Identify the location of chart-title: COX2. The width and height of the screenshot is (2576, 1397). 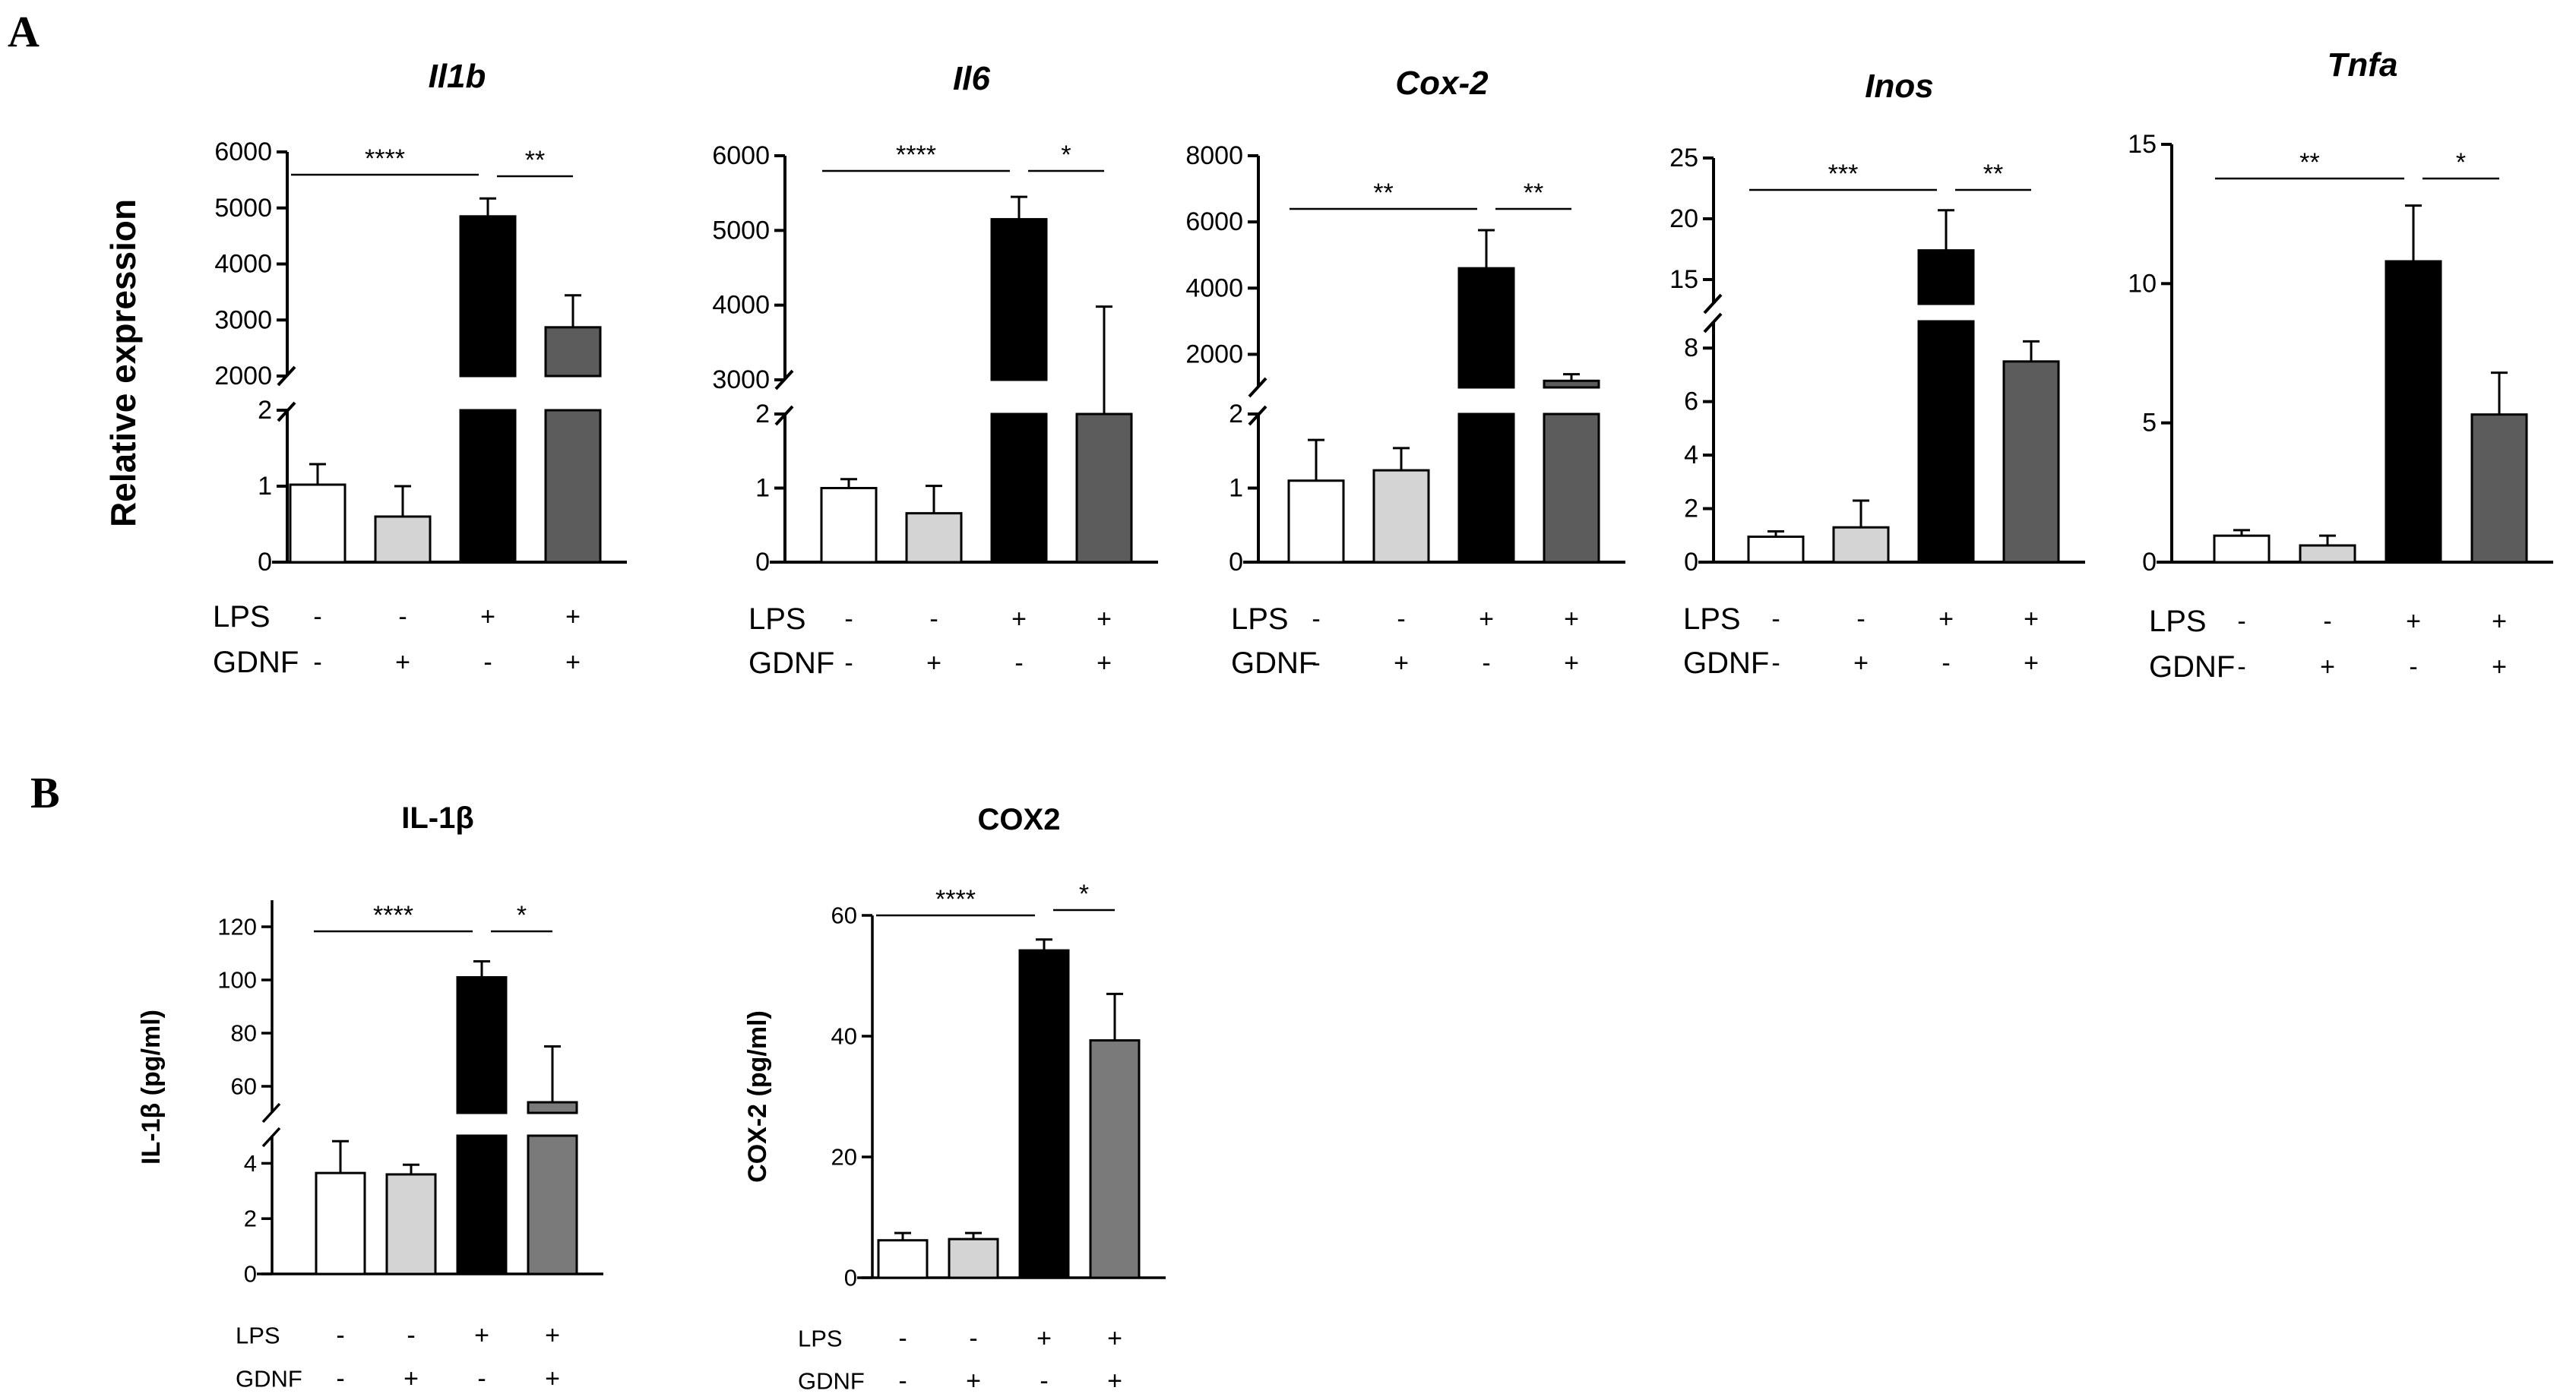
(1019, 819).